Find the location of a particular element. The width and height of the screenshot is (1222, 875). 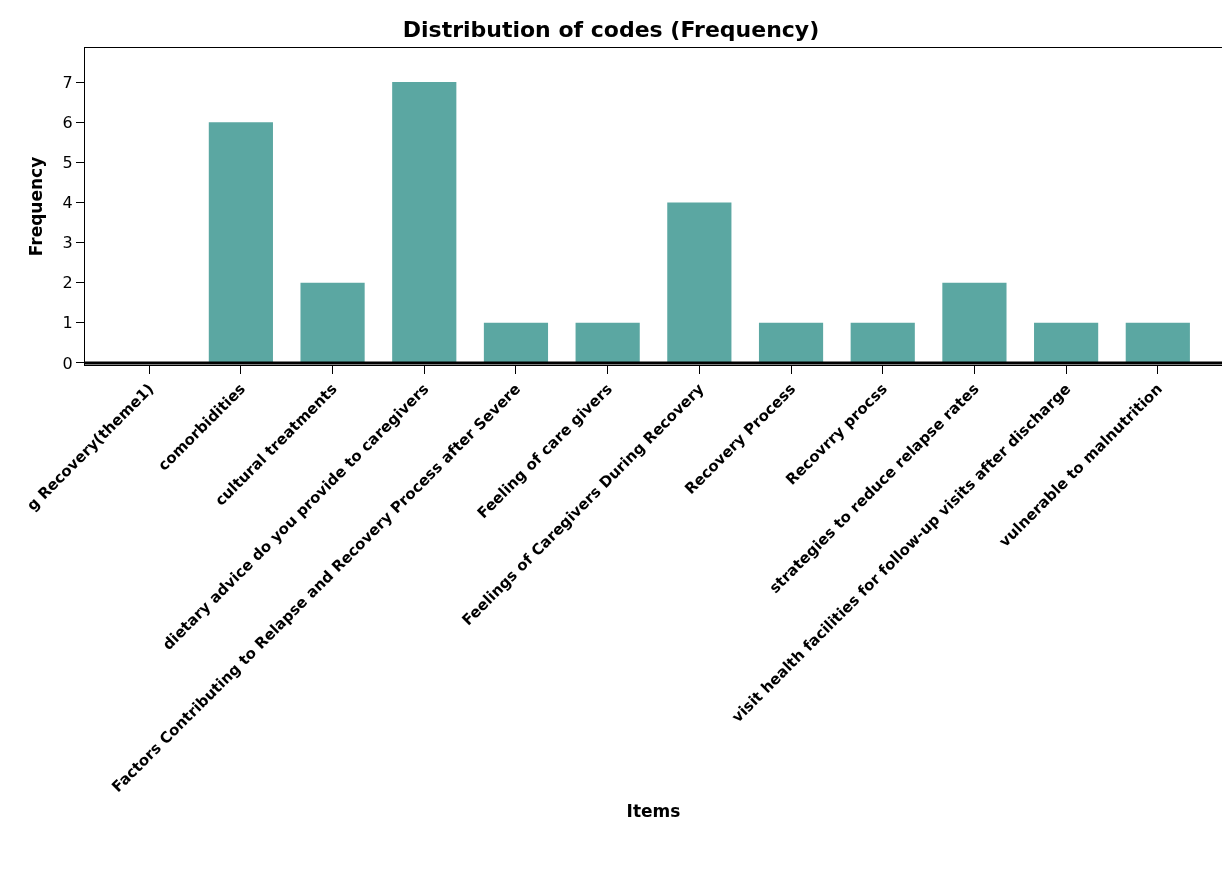

x-axis-title: Items is located at coordinates (653, 811).